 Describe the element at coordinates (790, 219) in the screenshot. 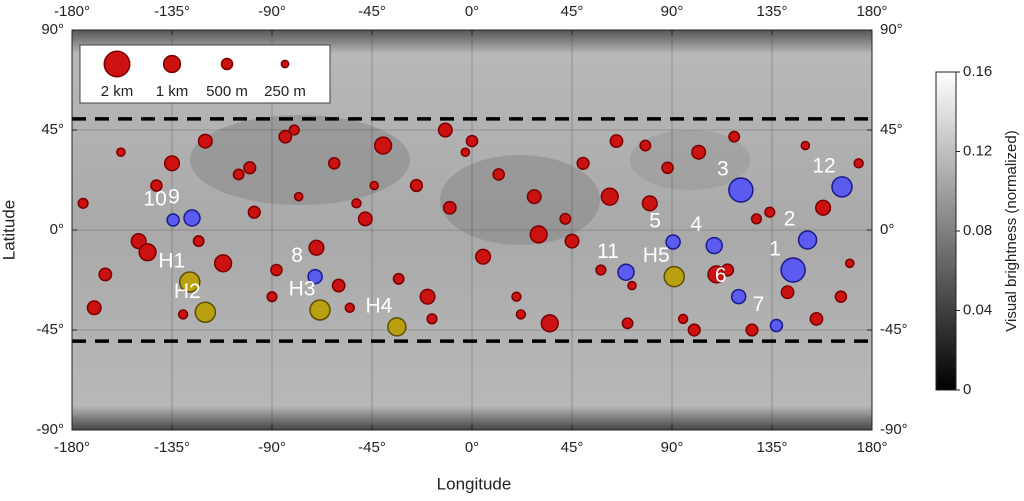

I see `point-label: 2` at that location.